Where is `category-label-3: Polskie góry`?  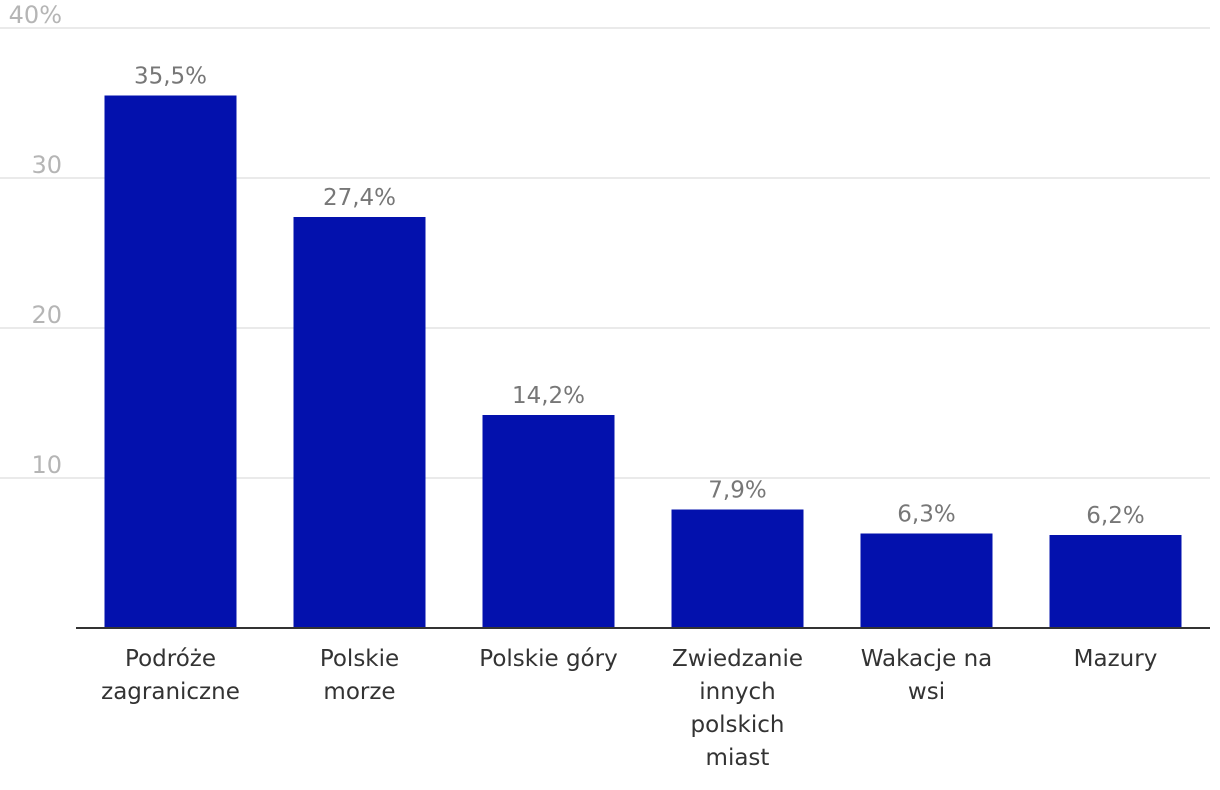
category-label-3: Polskie góry is located at coordinates (548, 659).